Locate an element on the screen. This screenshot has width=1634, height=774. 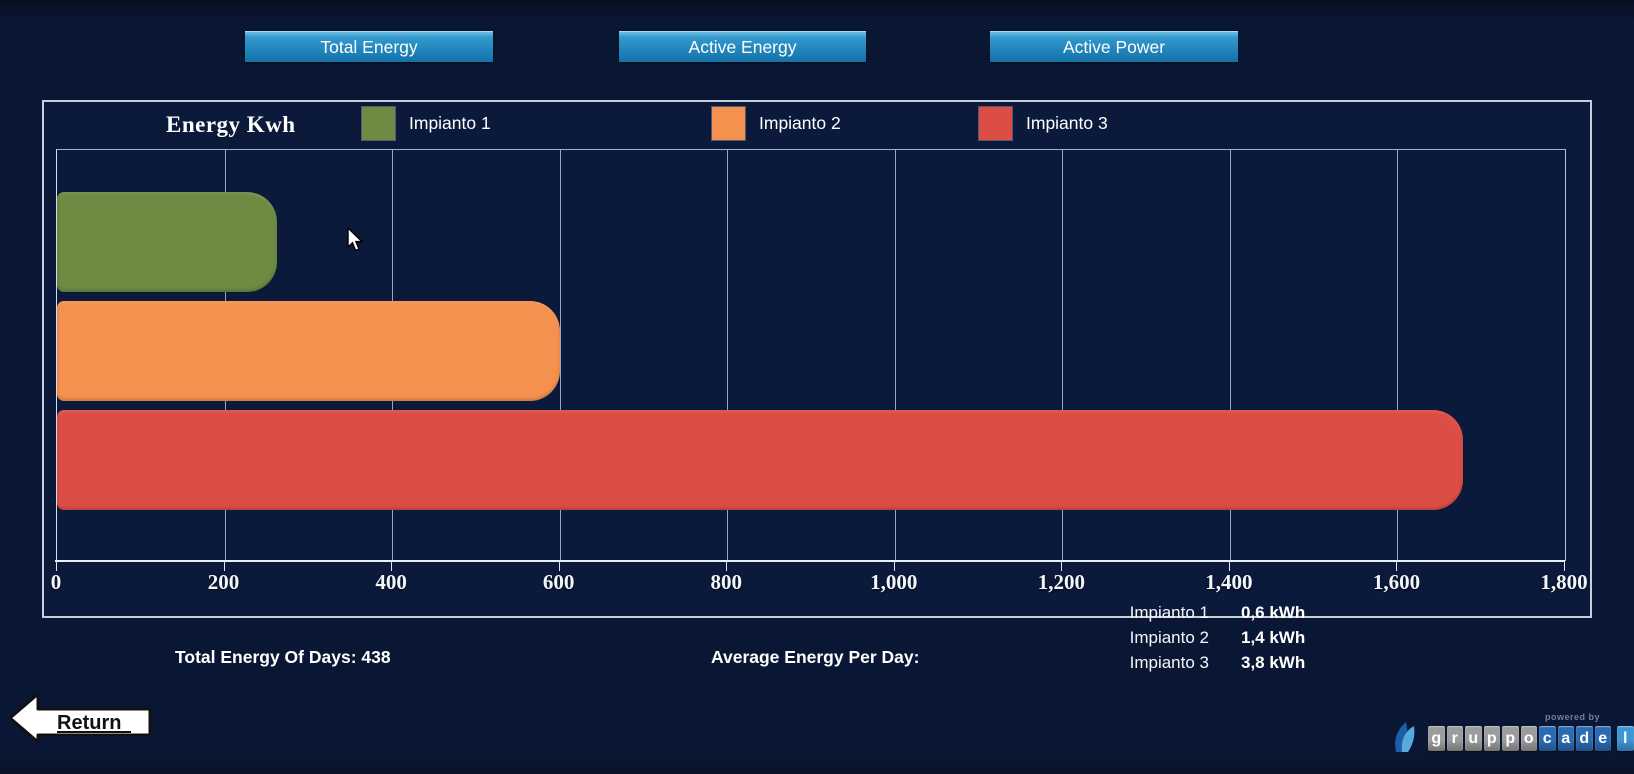
average-row-impianto-3: Impianto 3 3,8 kWh is located at coordinates (1209, 663).